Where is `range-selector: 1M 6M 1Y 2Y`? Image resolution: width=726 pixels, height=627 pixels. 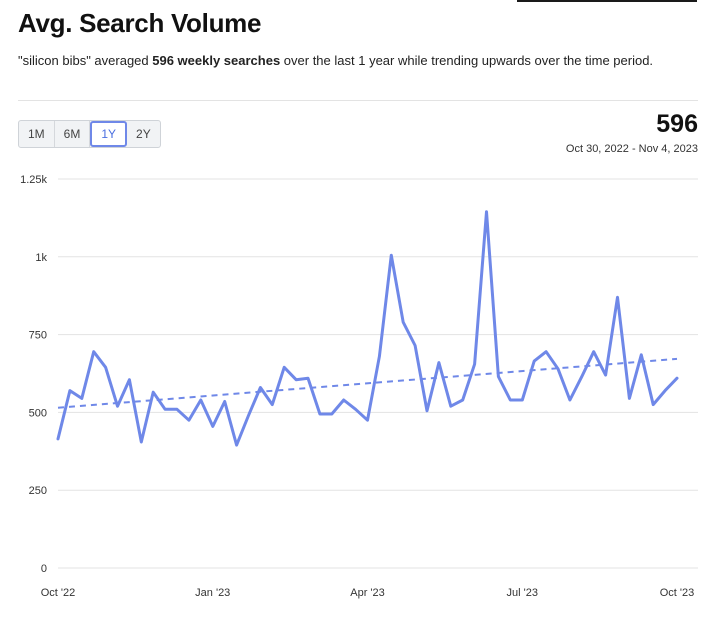 range-selector: 1M 6M 1Y 2Y is located at coordinates (89, 134).